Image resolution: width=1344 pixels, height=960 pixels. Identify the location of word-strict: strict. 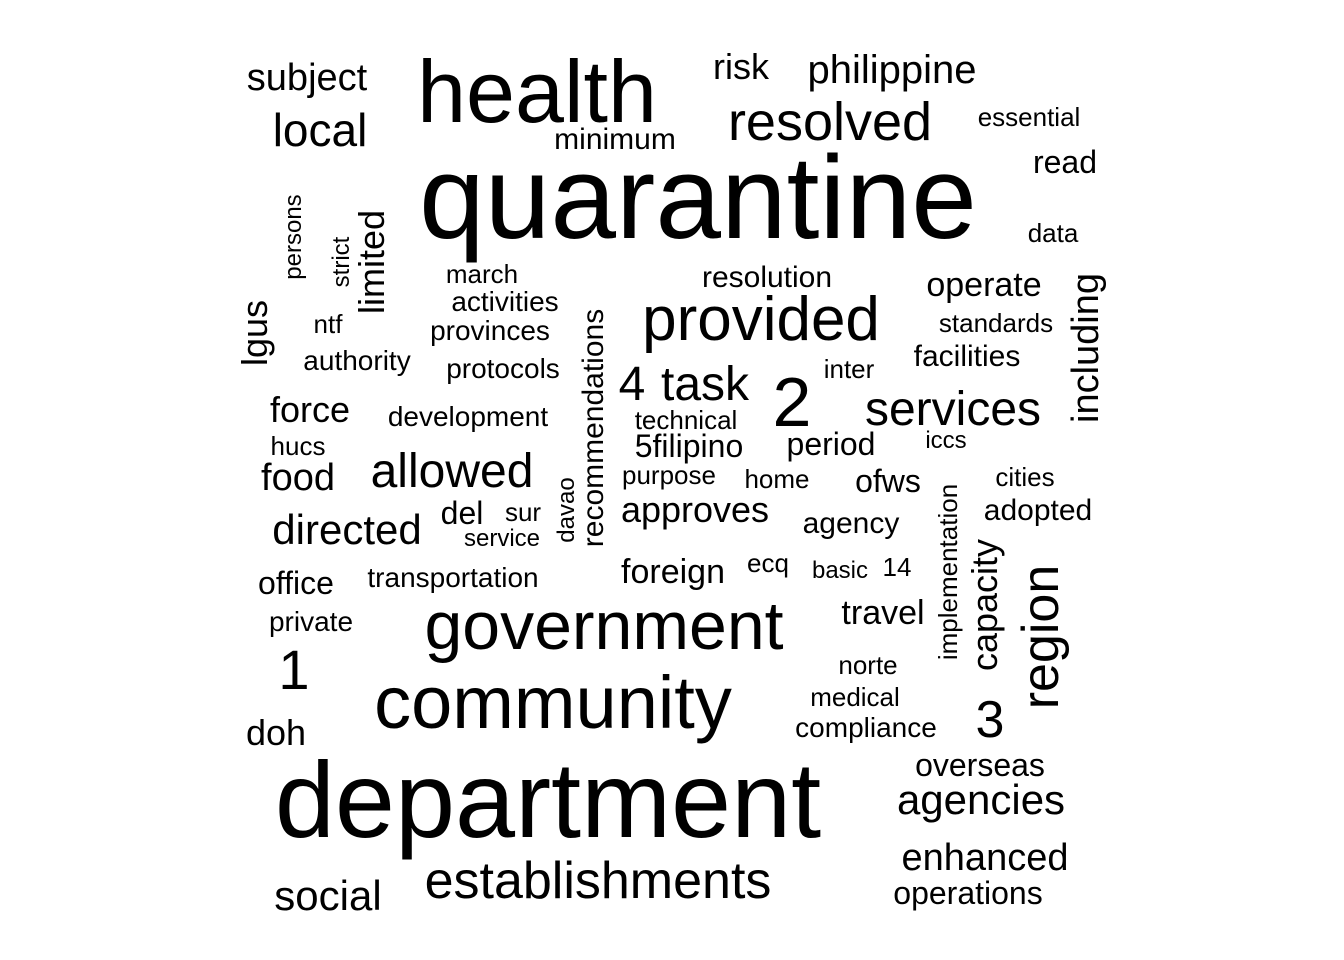
(341, 262).